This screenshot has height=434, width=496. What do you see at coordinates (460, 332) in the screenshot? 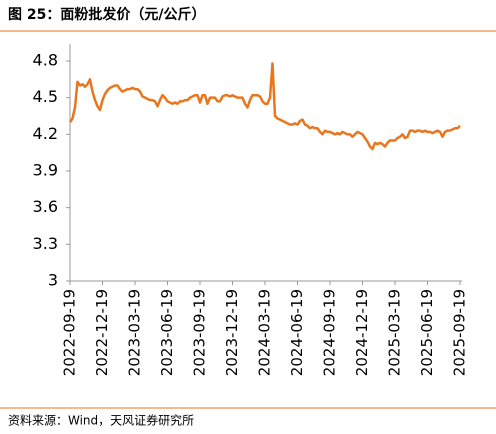
I see `x-tick-label: 2025-09-19` at bounding box center [460, 332].